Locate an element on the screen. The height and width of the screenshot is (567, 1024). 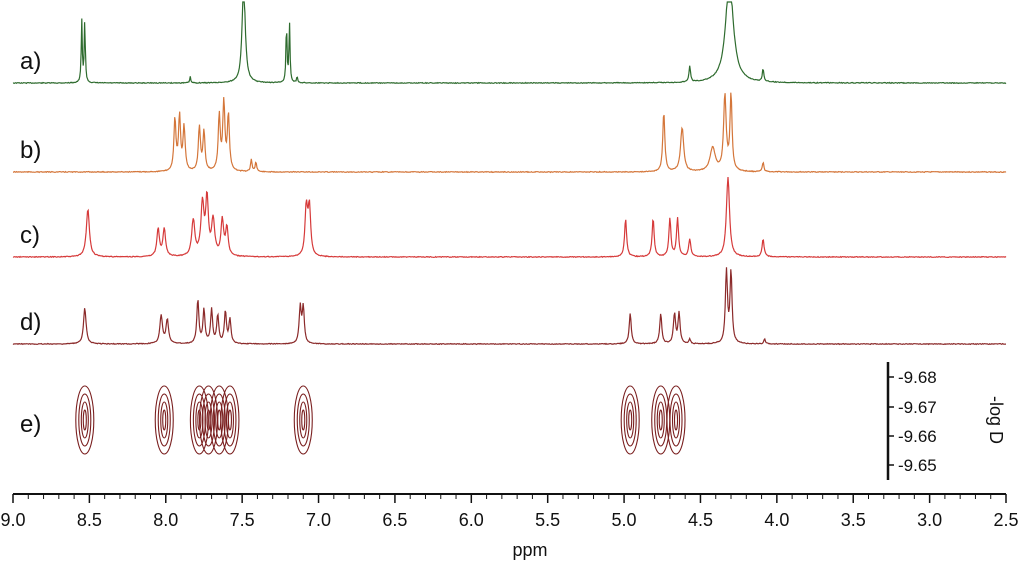
x-tick-label: 7.0 is located at coordinates (318, 520).